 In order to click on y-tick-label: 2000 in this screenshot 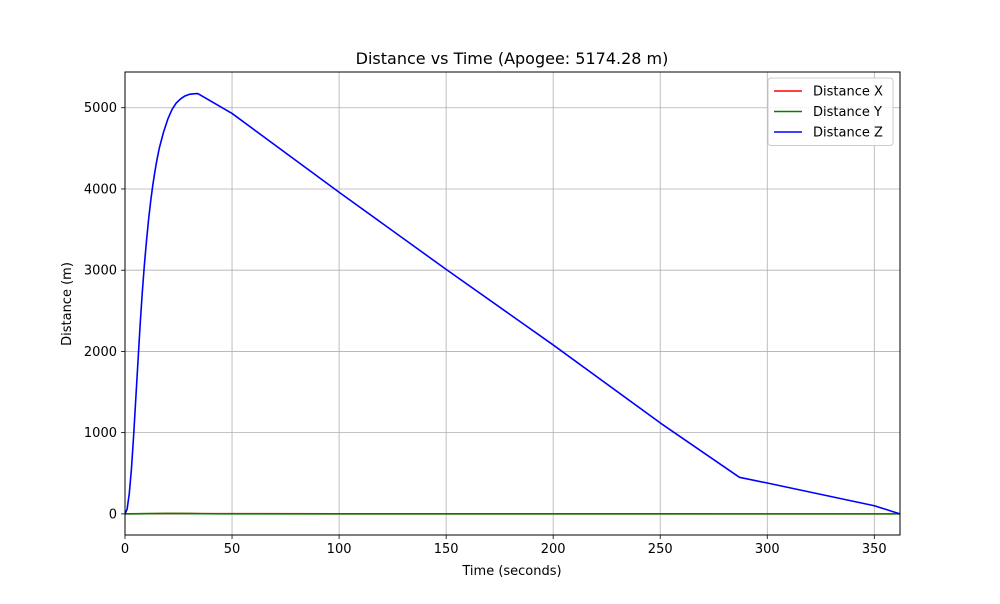, I will do `click(100, 352)`.